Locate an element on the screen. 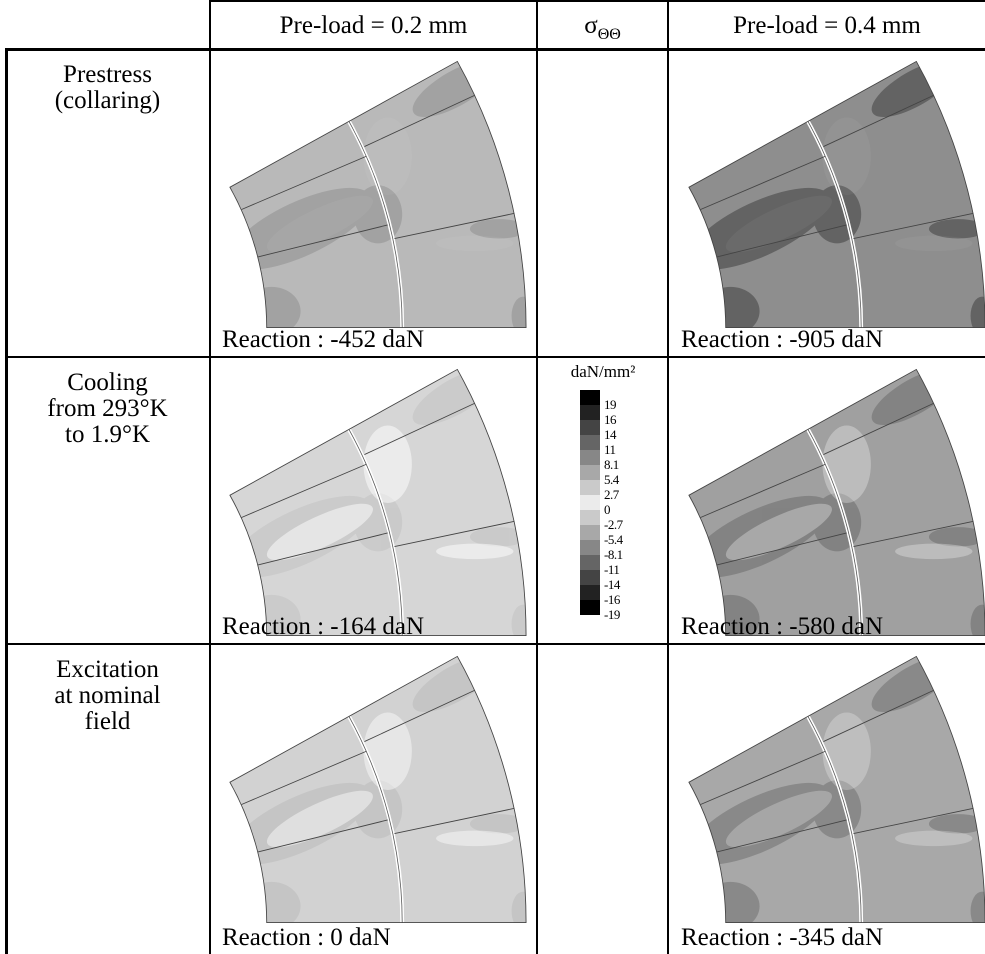 The height and width of the screenshot is (954, 985). row-label: Excitation at nominal field is located at coordinates (107, 696).